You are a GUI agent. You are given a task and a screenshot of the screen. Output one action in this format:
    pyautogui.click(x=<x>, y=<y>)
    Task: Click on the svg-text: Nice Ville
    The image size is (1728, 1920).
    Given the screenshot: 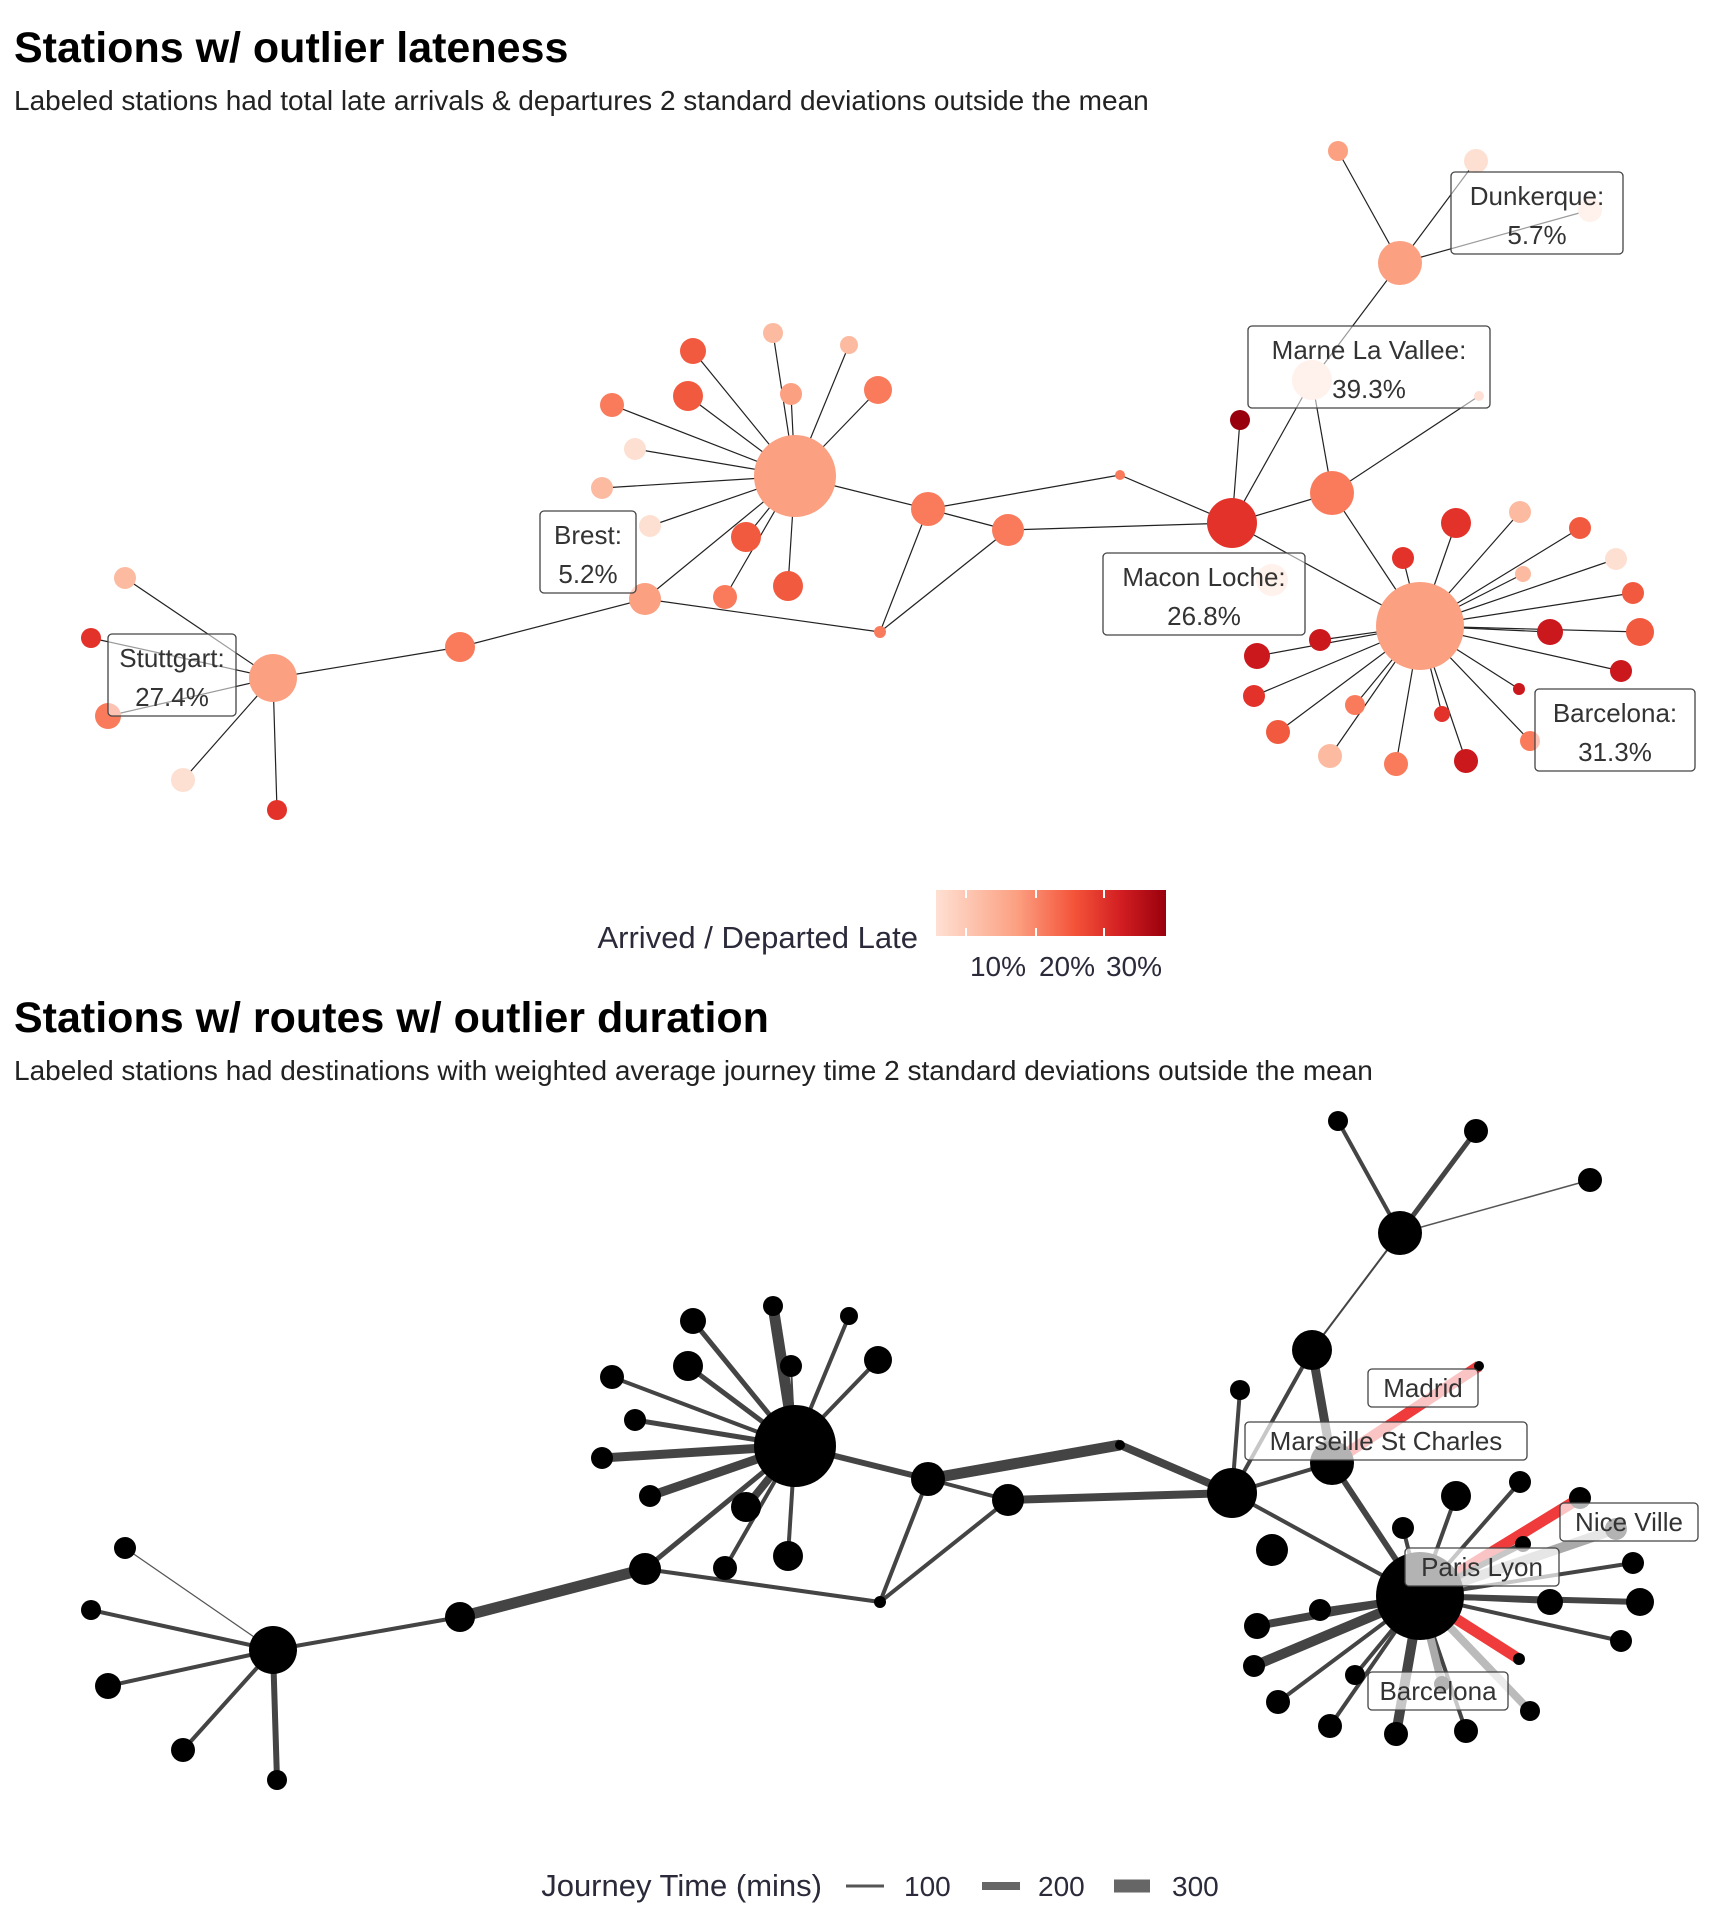 What is the action you would take?
    pyautogui.click(x=1629, y=1522)
    